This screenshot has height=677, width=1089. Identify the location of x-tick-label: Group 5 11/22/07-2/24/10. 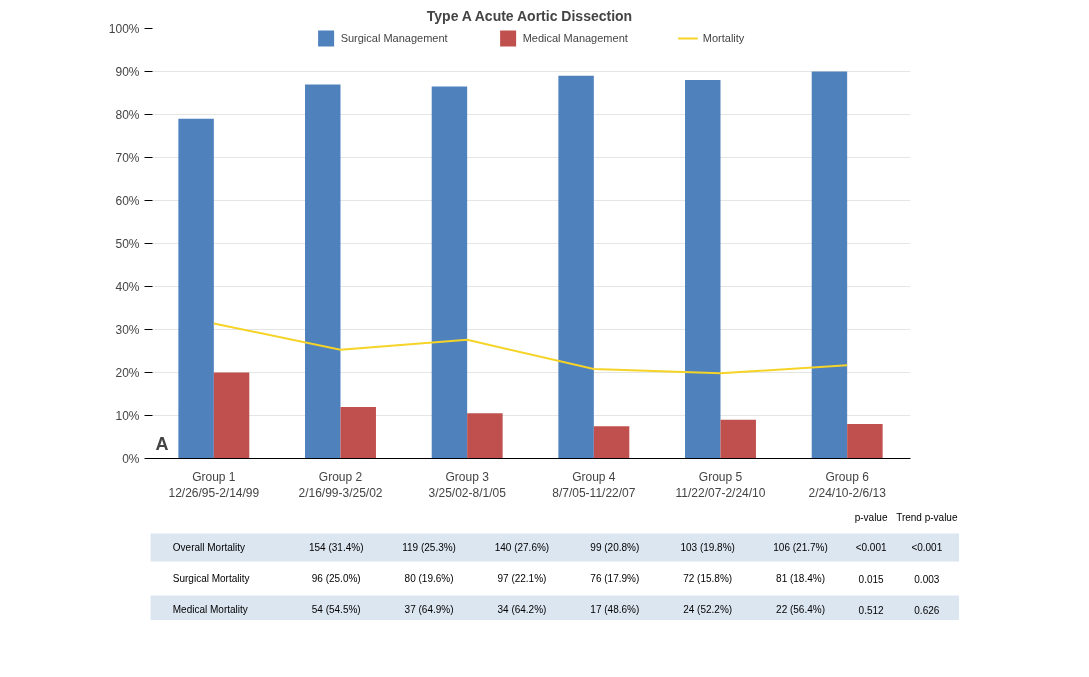
(720, 485).